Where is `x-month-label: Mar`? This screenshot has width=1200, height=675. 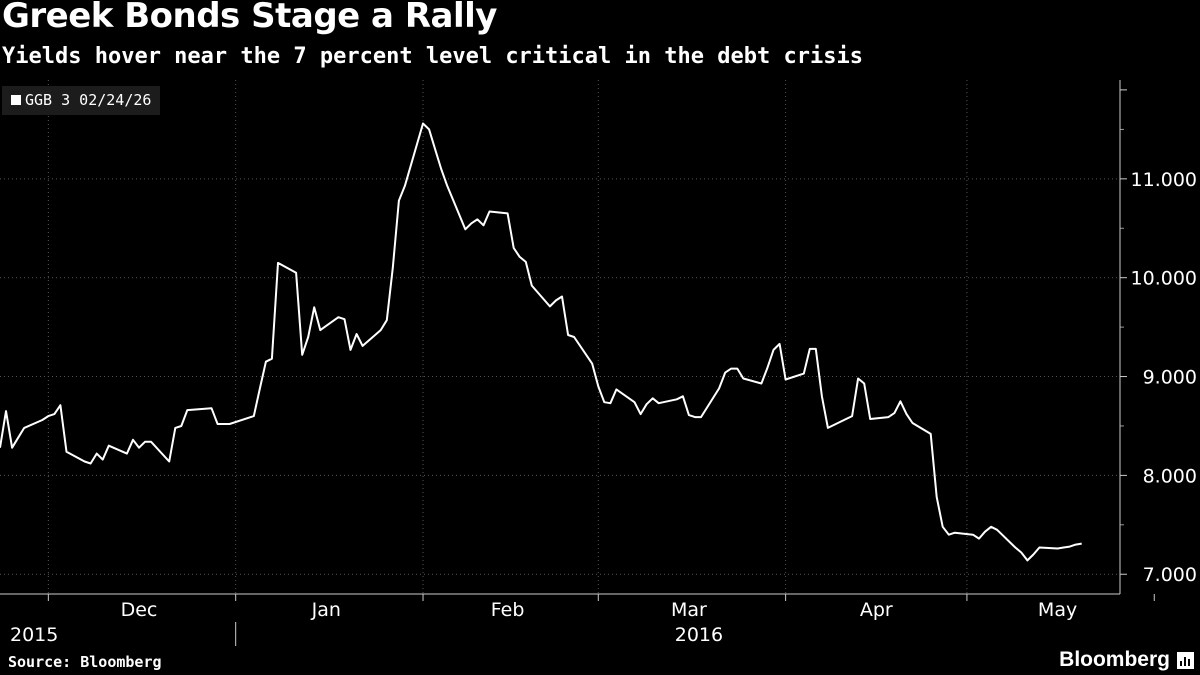 x-month-label: Mar is located at coordinates (689, 610).